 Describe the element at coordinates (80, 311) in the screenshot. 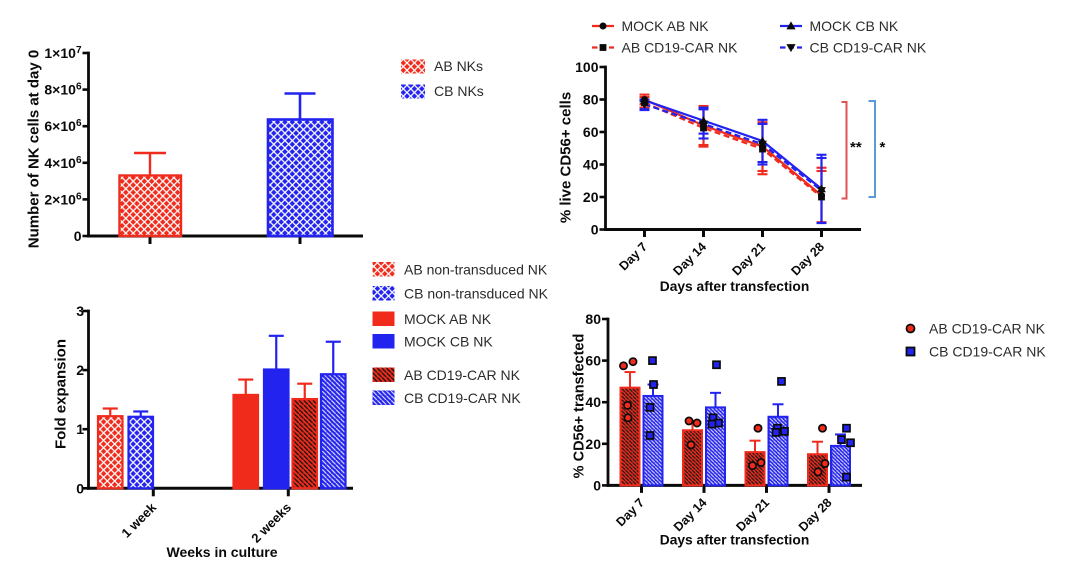

I see `svg-text: 3` at that location.